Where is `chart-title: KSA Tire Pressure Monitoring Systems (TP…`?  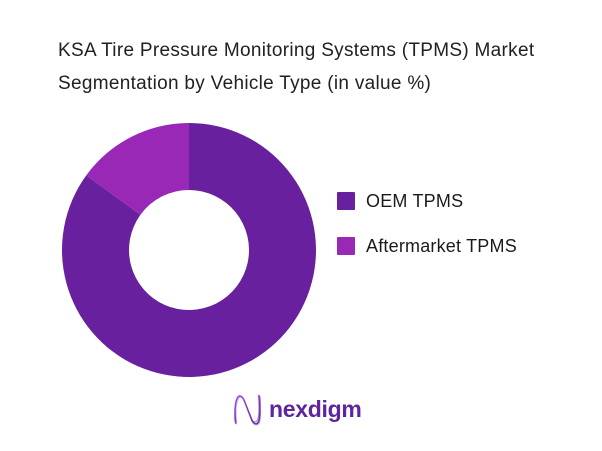
chart-title: KSA Tire Pressure Monitoring Systems (TP… is located at coordinates (296, 67).